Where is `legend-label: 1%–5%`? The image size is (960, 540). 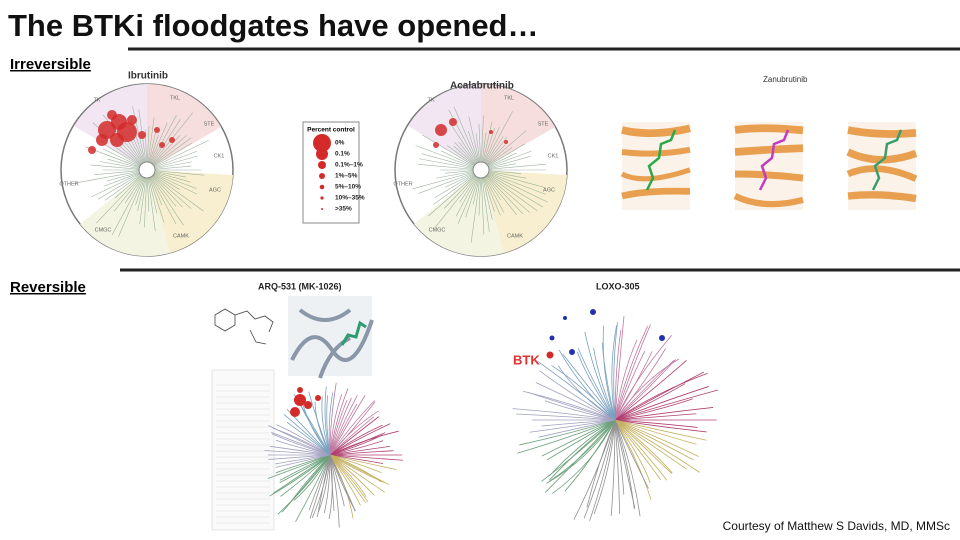
legend-label: 1%–5% is located at coordinates (346, 176).